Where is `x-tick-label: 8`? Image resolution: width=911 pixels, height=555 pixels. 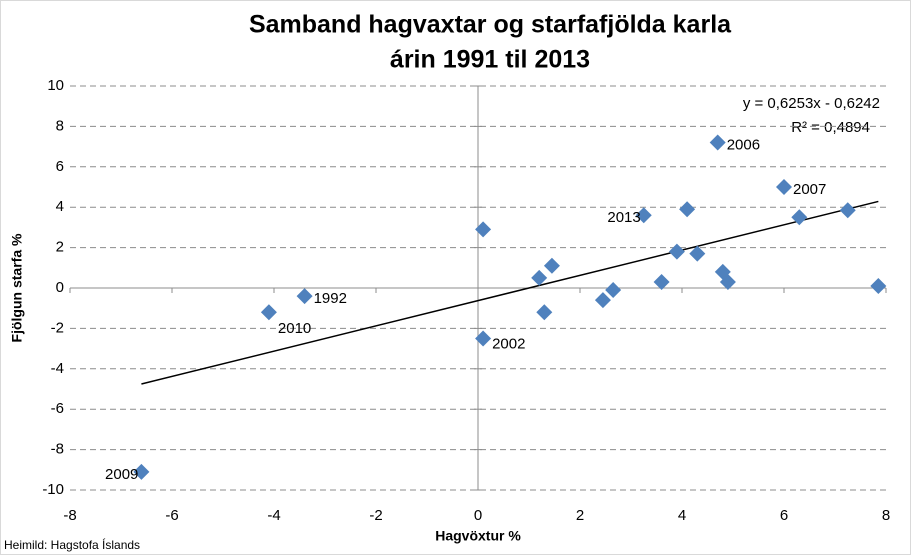
x-tick-label: 8 is located at coordinates (886, 515).